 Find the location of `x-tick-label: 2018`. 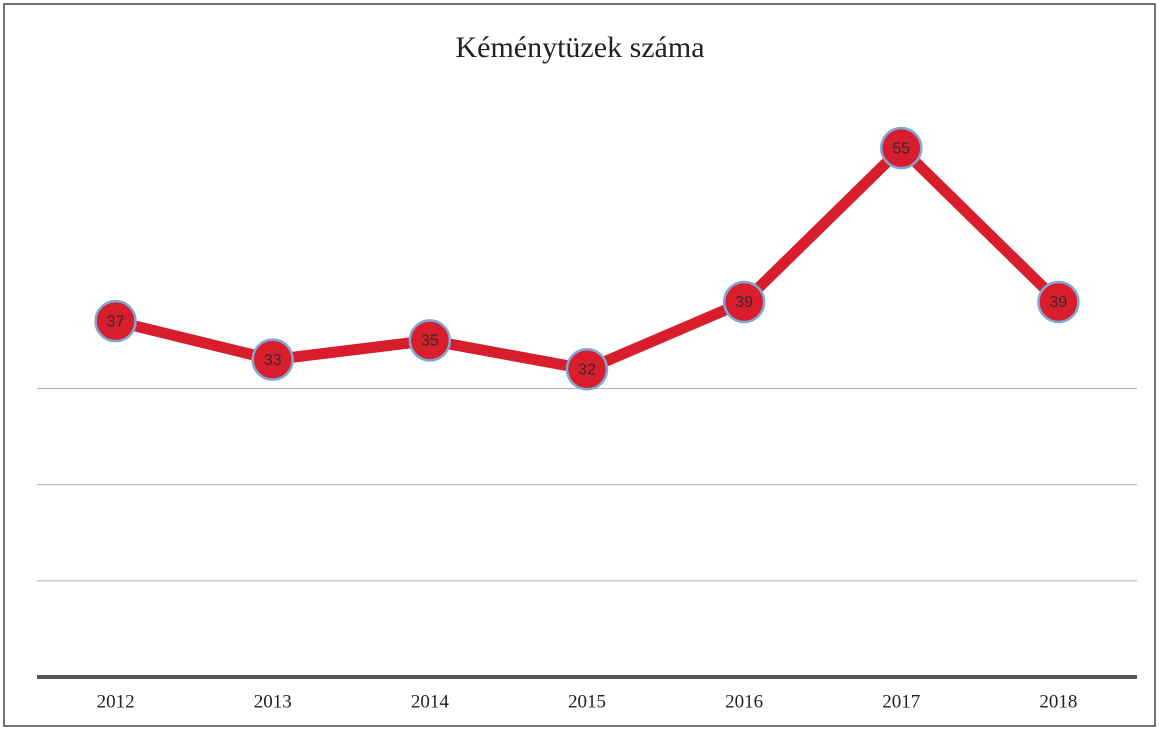

x-tick-label: 2018 is located at coordinates (1058, 701).